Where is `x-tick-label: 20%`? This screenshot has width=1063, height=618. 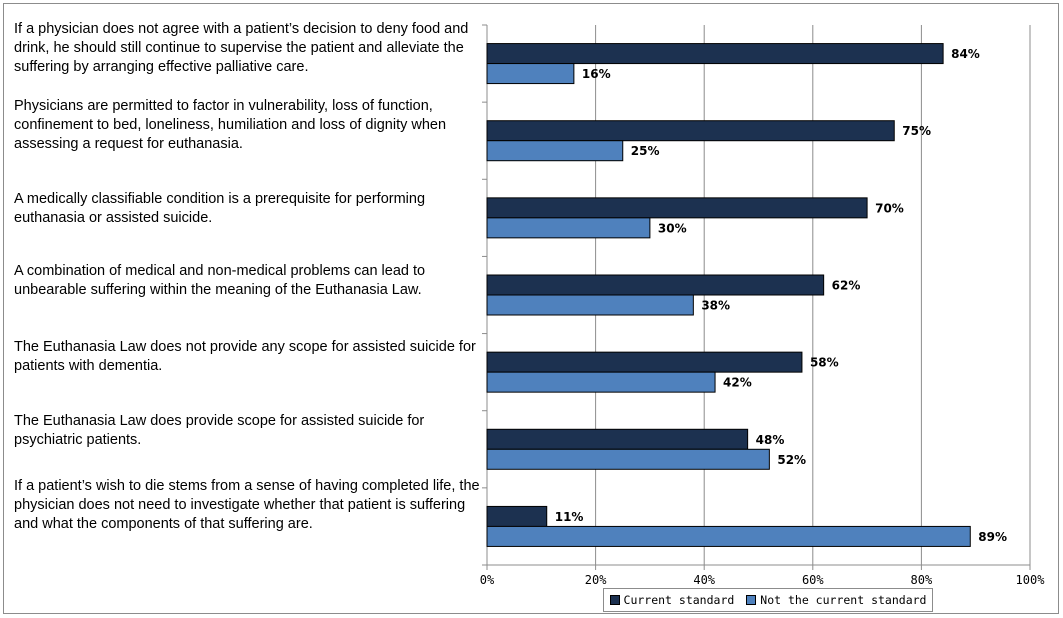 x-tick-label: 20% is located at coordinates (596, 580).